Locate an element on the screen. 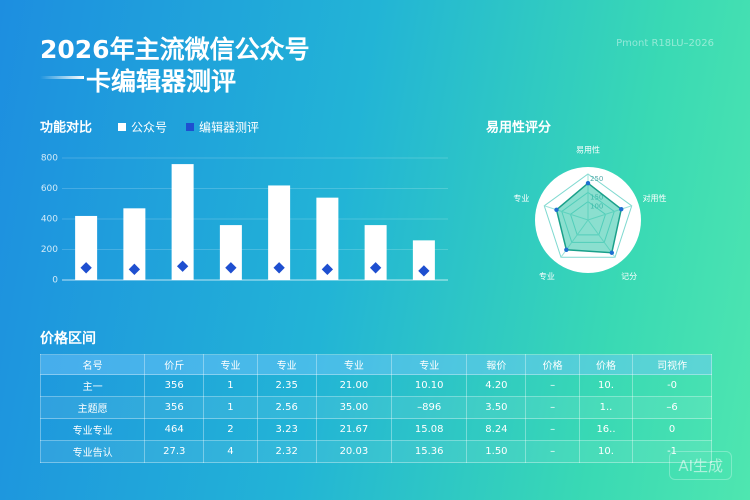 The height and width of the screenshot is (500, 750). table-cell: 2.32 is located at coordinates (286, 451).